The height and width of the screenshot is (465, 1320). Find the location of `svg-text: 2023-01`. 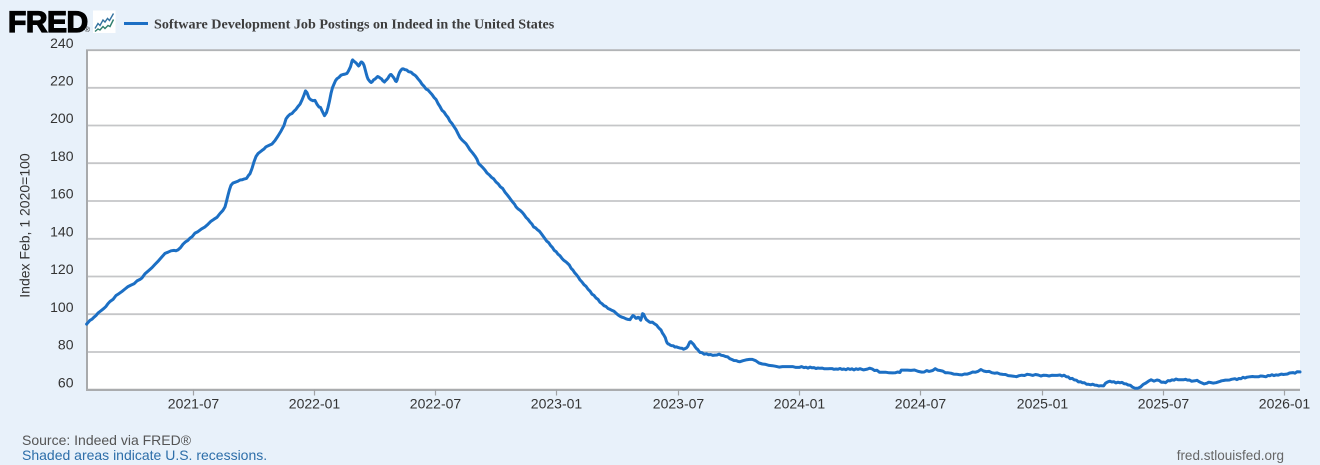

svg-text: 2023-01 is located at coordinates (557, 404).